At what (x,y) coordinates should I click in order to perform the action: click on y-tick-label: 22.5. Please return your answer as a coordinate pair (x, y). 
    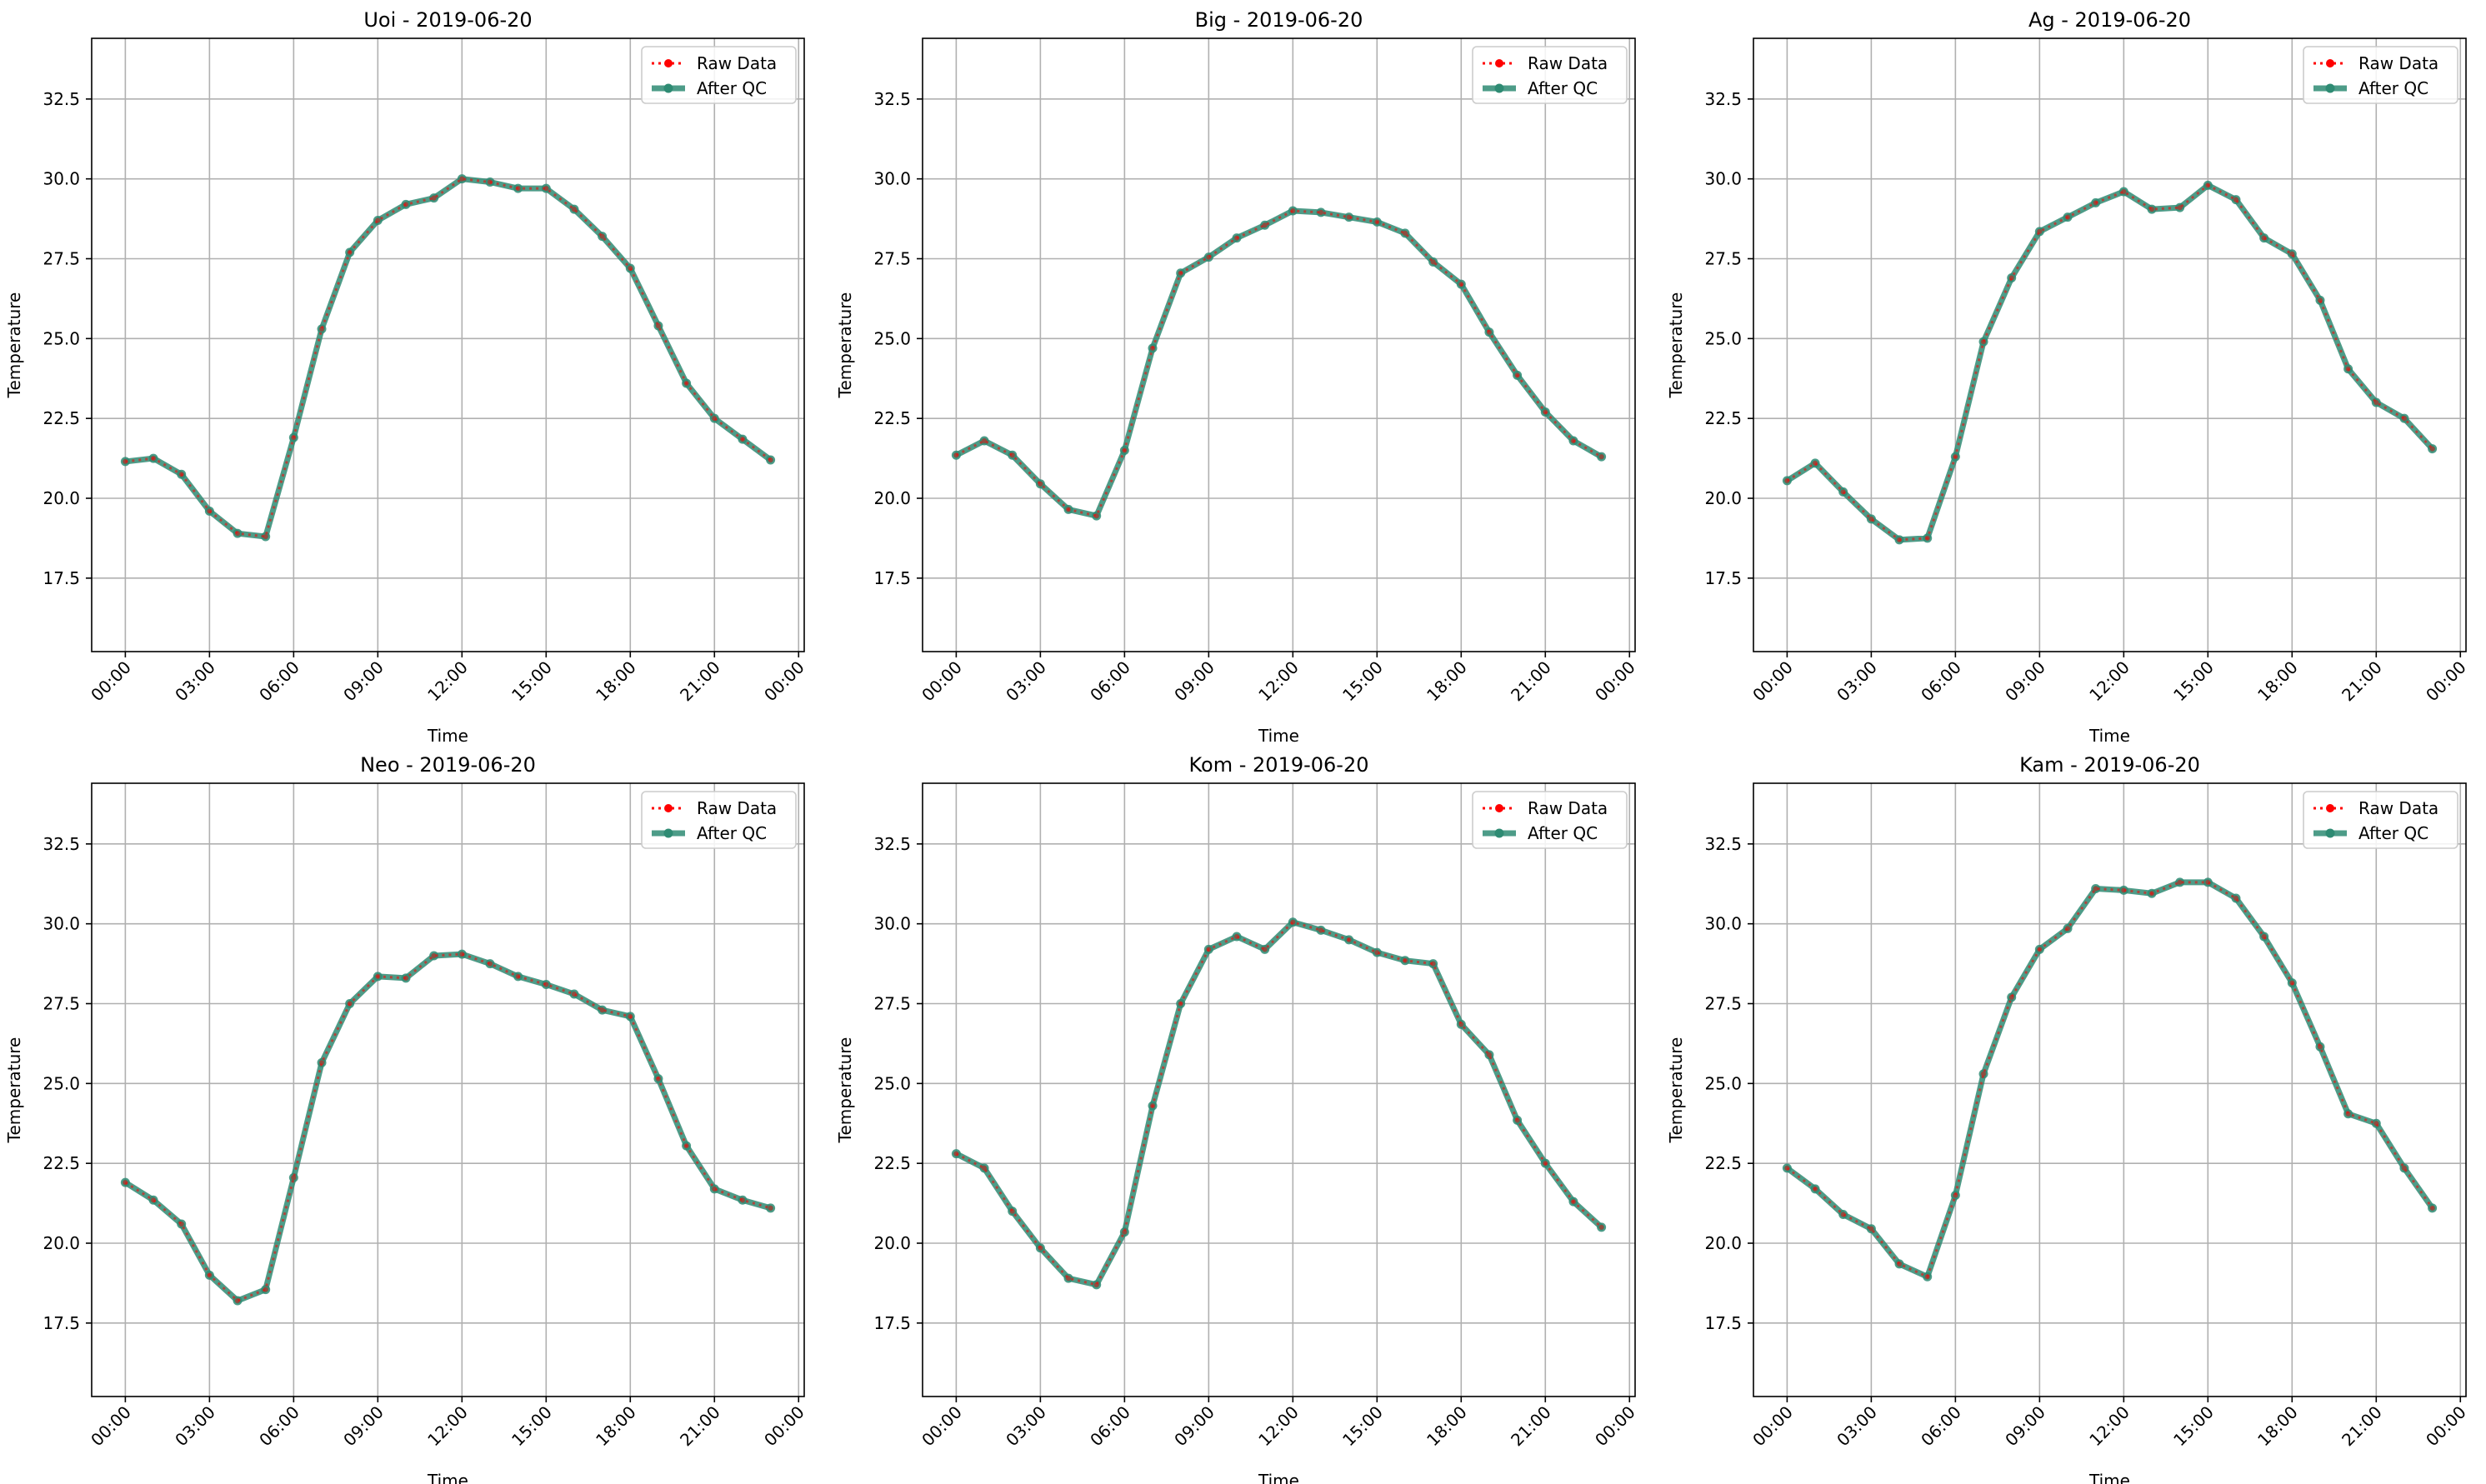
    Looking at the image, I should click on (1723, 1163).